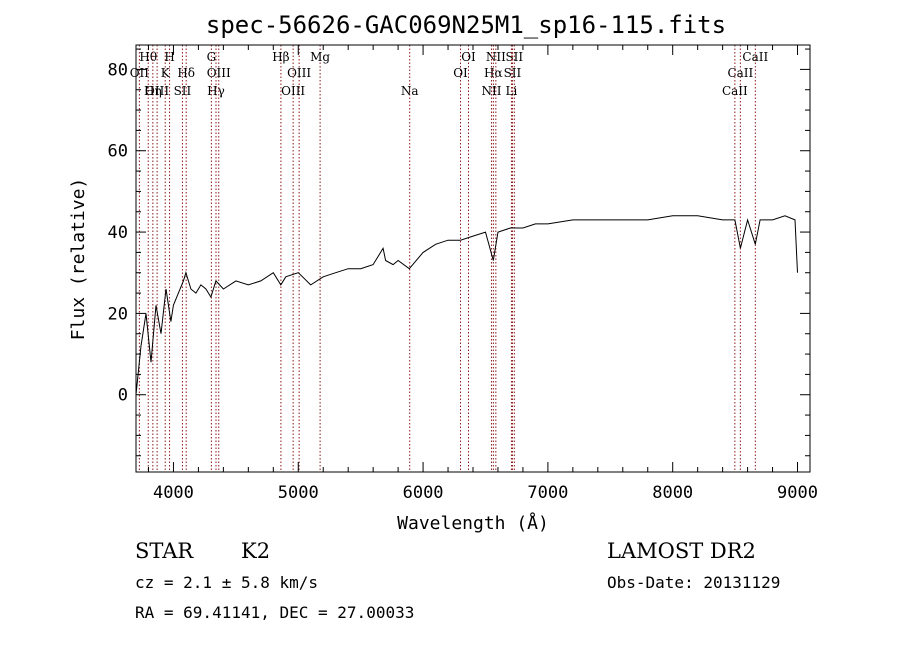 The width and height of the screenshot is (900, 649). What do you see at coordinates (123, 396) in the screenshot?
I see `y-tick-label: 0` at bounding box center [123, 396].